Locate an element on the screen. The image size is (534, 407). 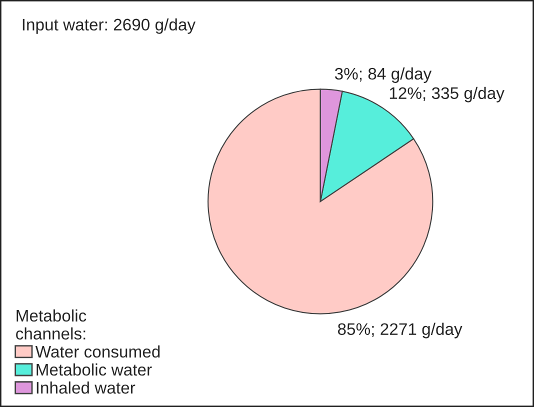
chart-title: Input water: 2690 g/day is located at coordinates (109, 26).